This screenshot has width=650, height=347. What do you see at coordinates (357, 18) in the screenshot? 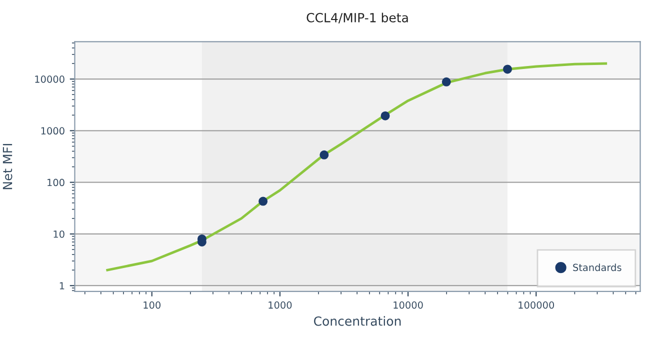
I see `chart-title: CCL4/MIP-1 beta` at bounding box center [357, 18].